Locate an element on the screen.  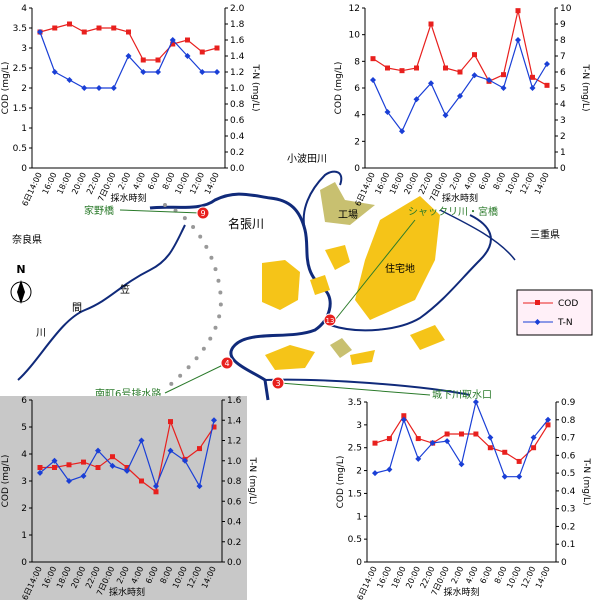
map-label: 名張川 is located at coordinates (246, 223).